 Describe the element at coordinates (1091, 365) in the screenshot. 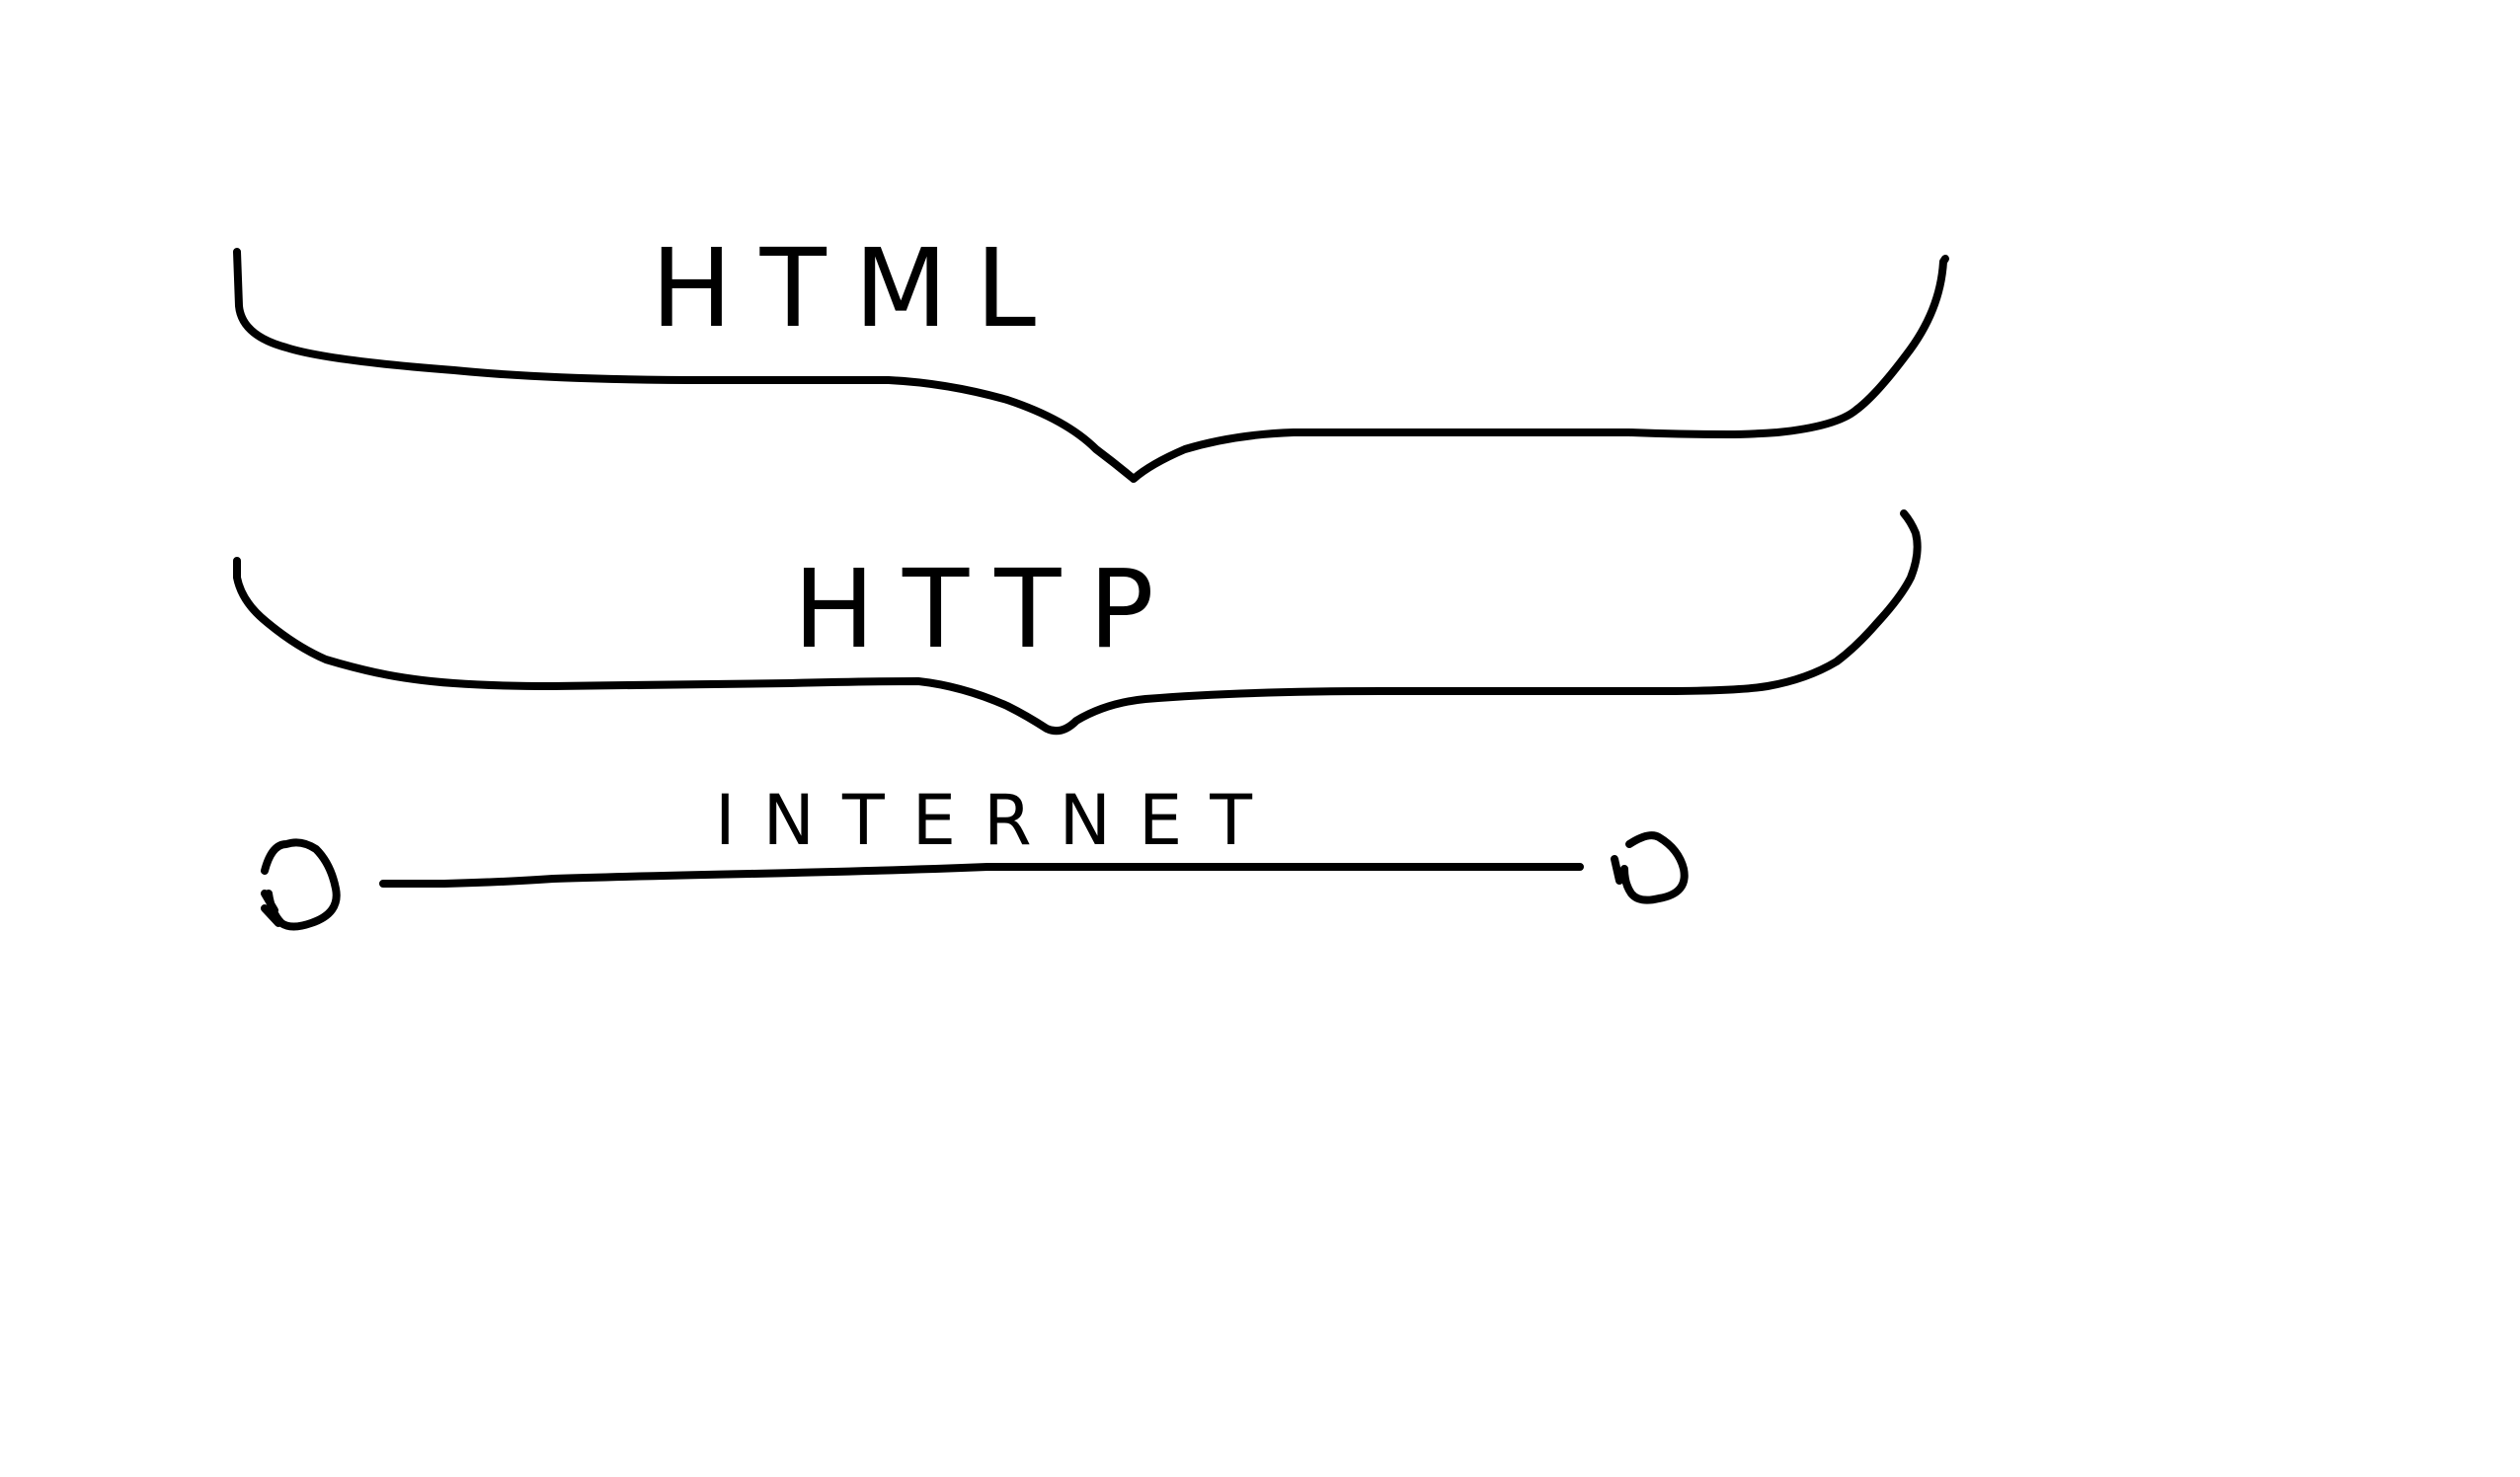

I see `html-brace` at that location.